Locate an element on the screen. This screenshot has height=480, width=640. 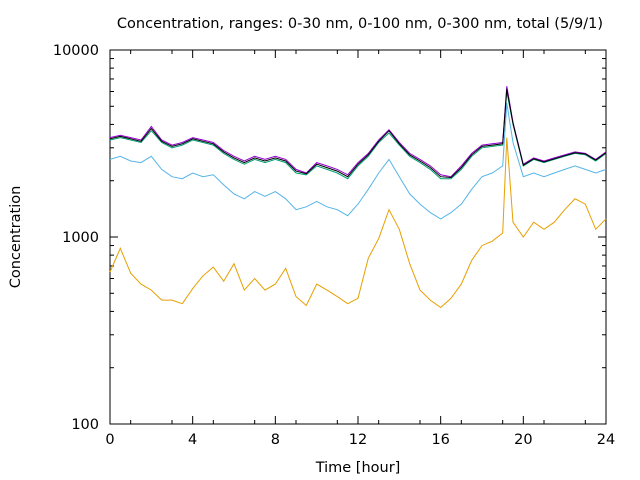
x-tick-label: 20 is located at coordinates (523, 440).